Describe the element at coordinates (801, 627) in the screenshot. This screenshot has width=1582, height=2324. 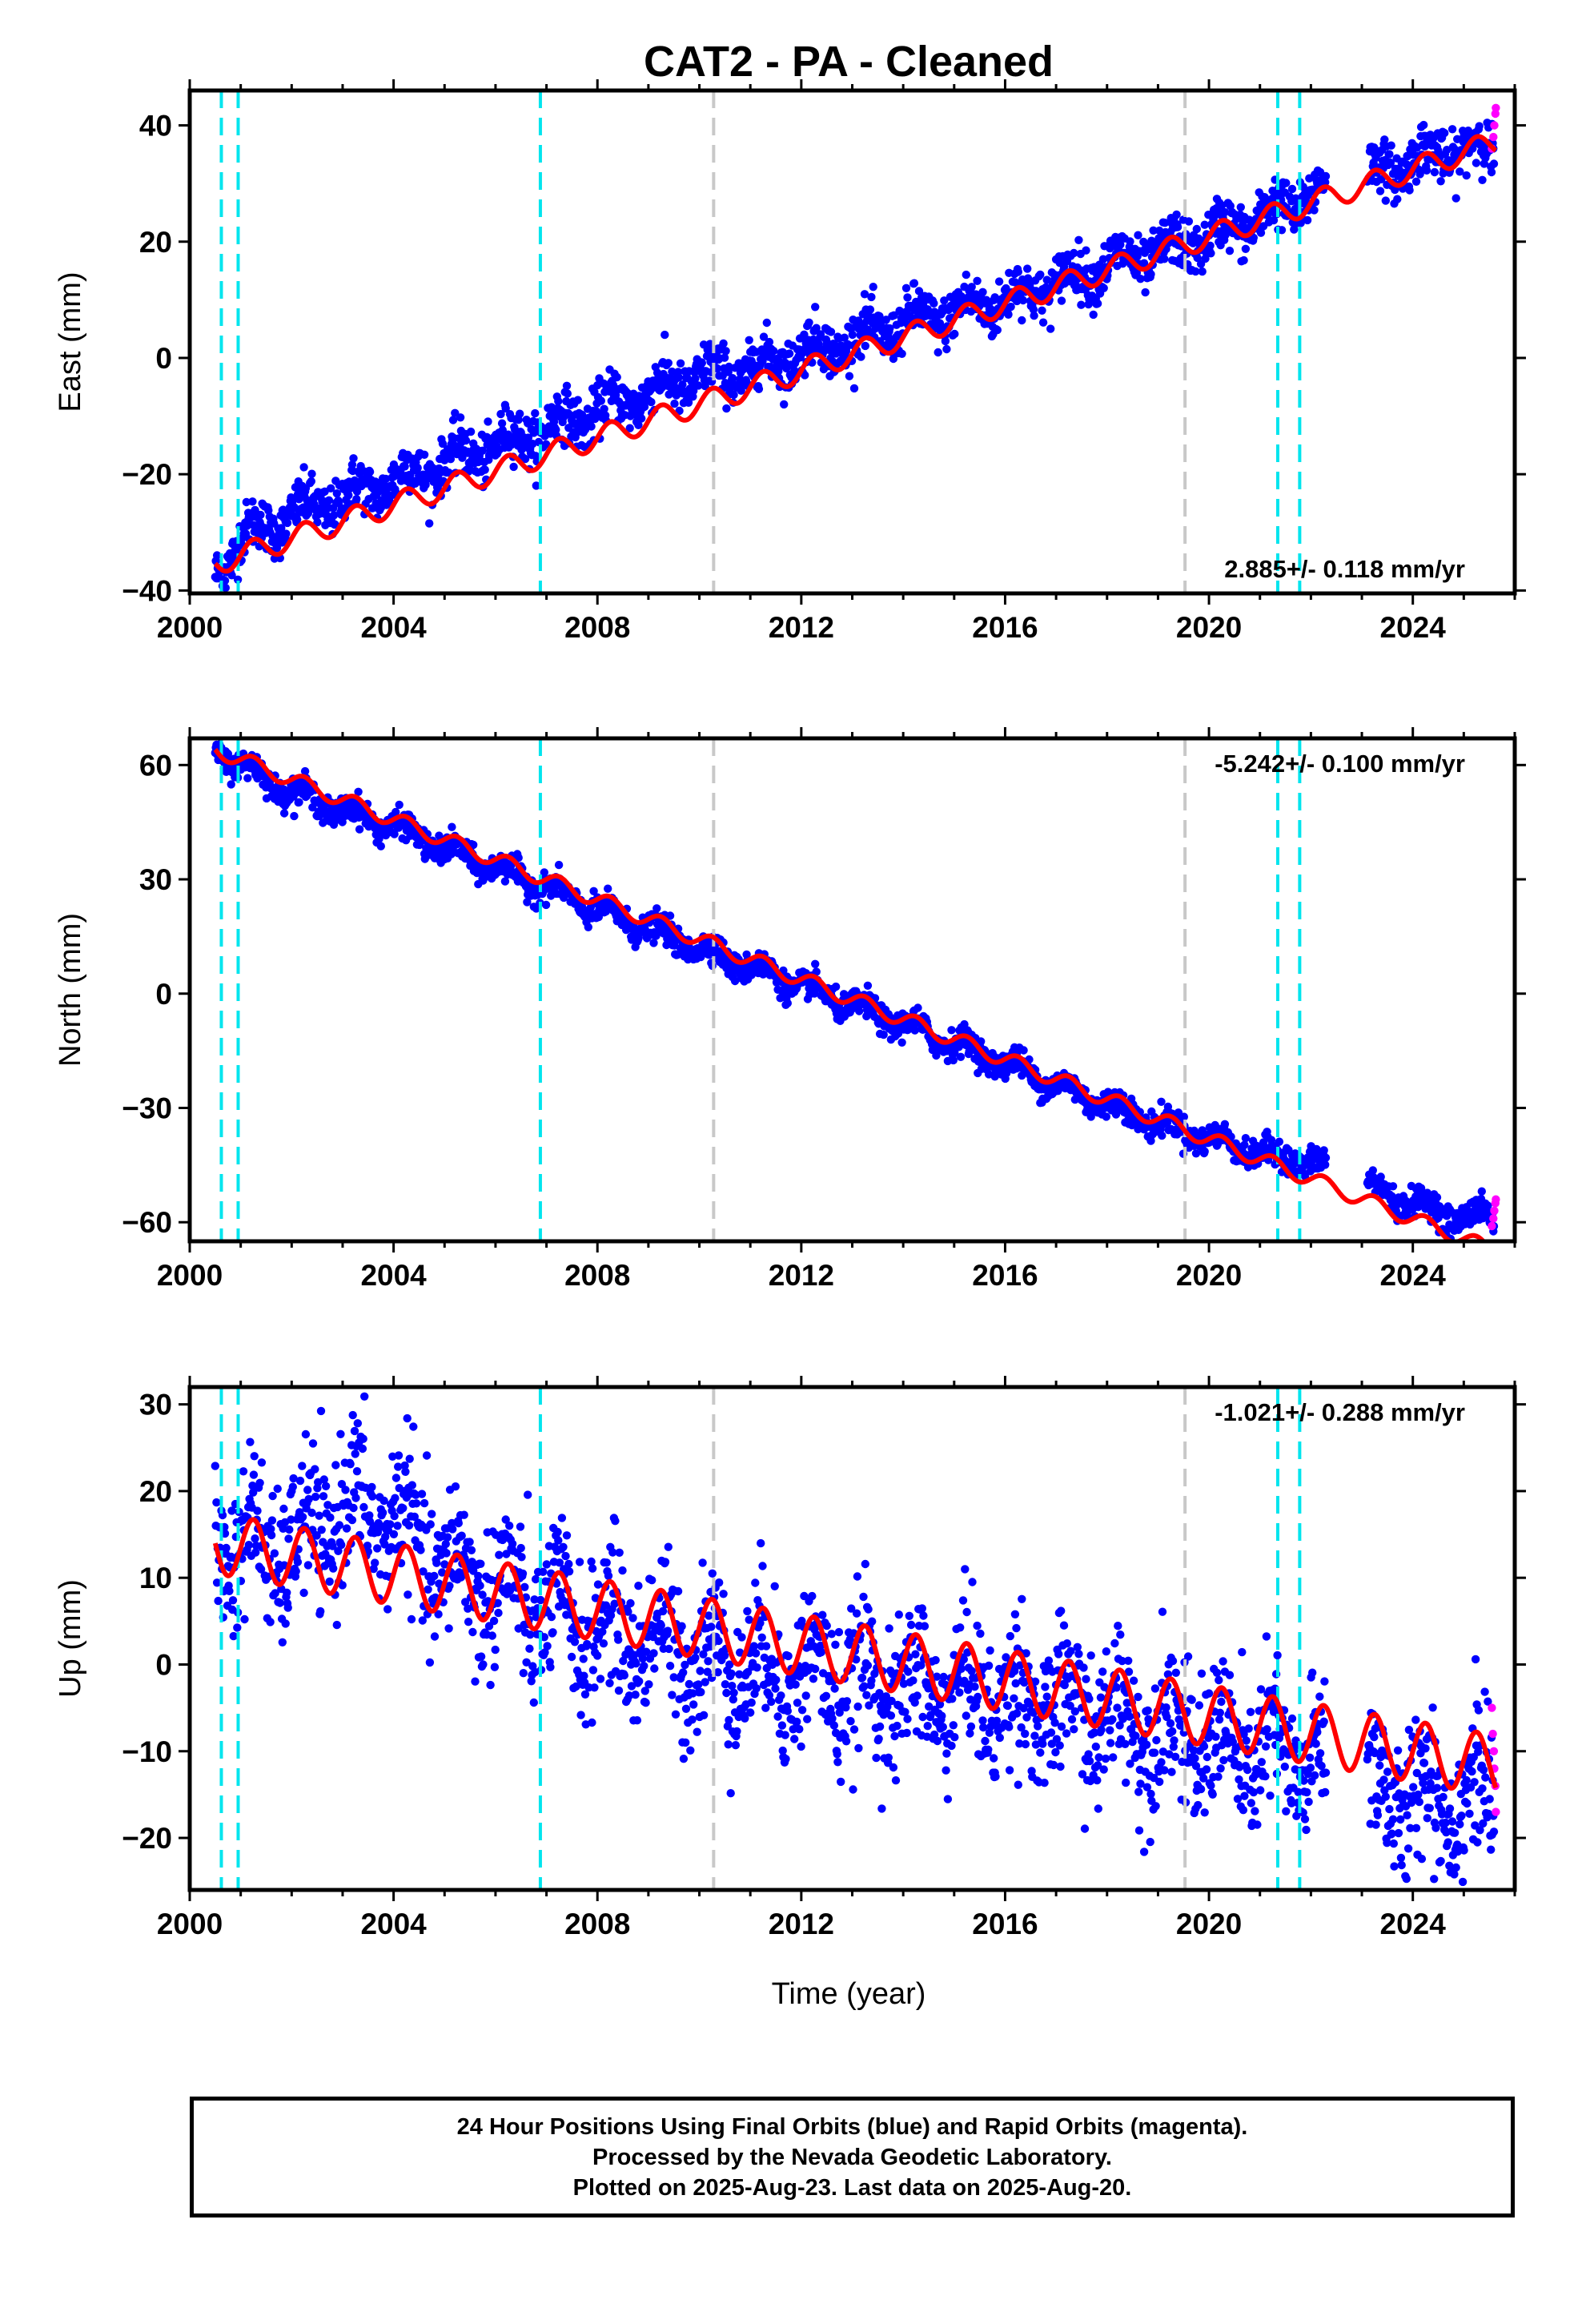
I see `x-tick-label: 2012` at that location.